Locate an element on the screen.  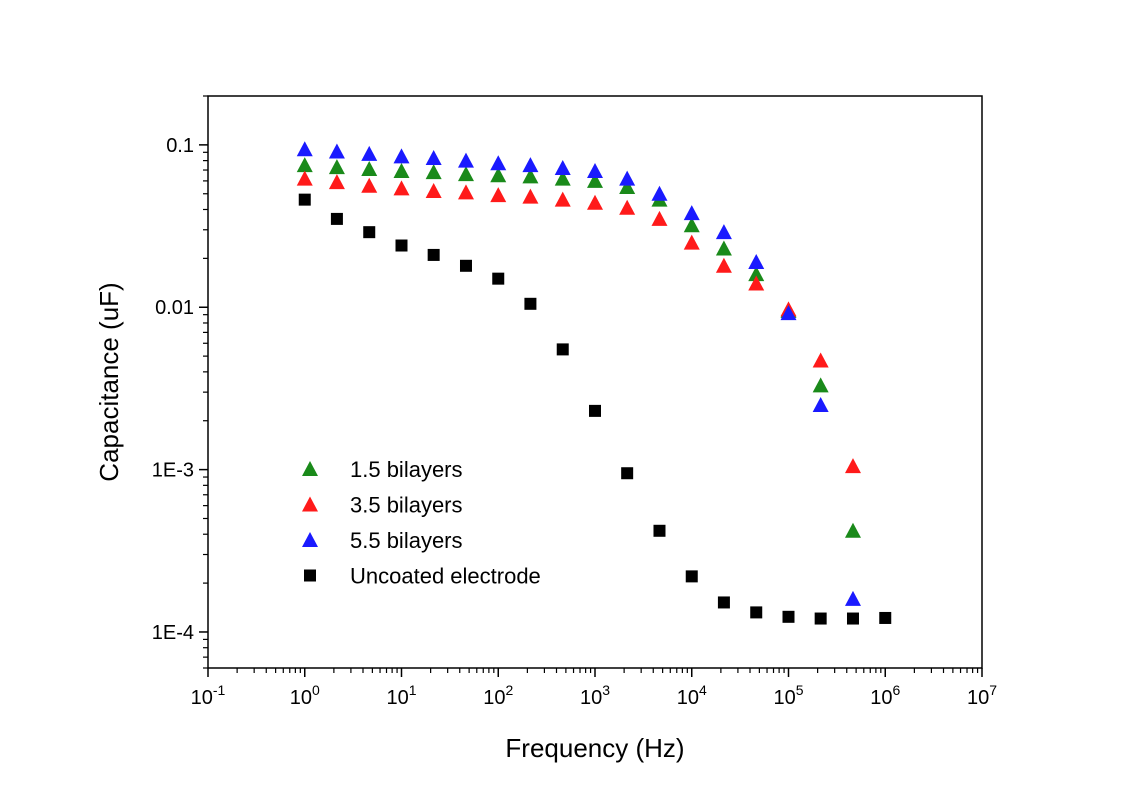
y-tick-label: 0.1 is located at coordinates (180, 146).